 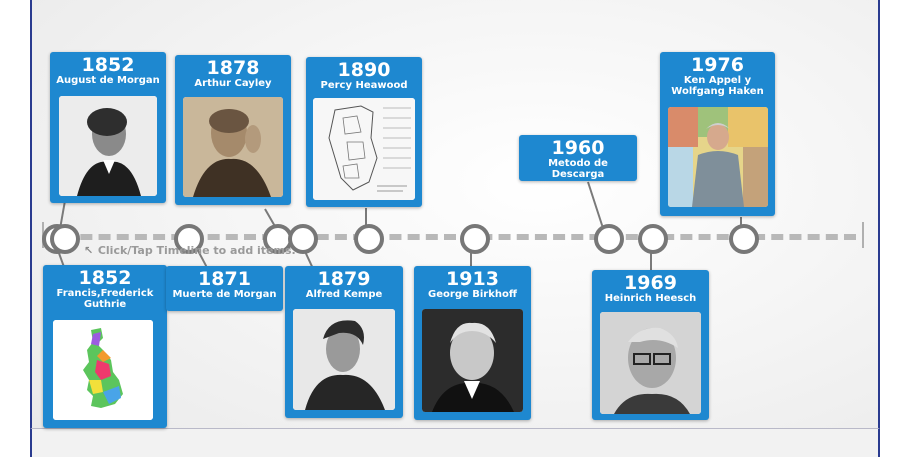 I want to click on event-card-metodo-de-descarga: 1960 Metodo de Descarga, so click(x=578, y=158).